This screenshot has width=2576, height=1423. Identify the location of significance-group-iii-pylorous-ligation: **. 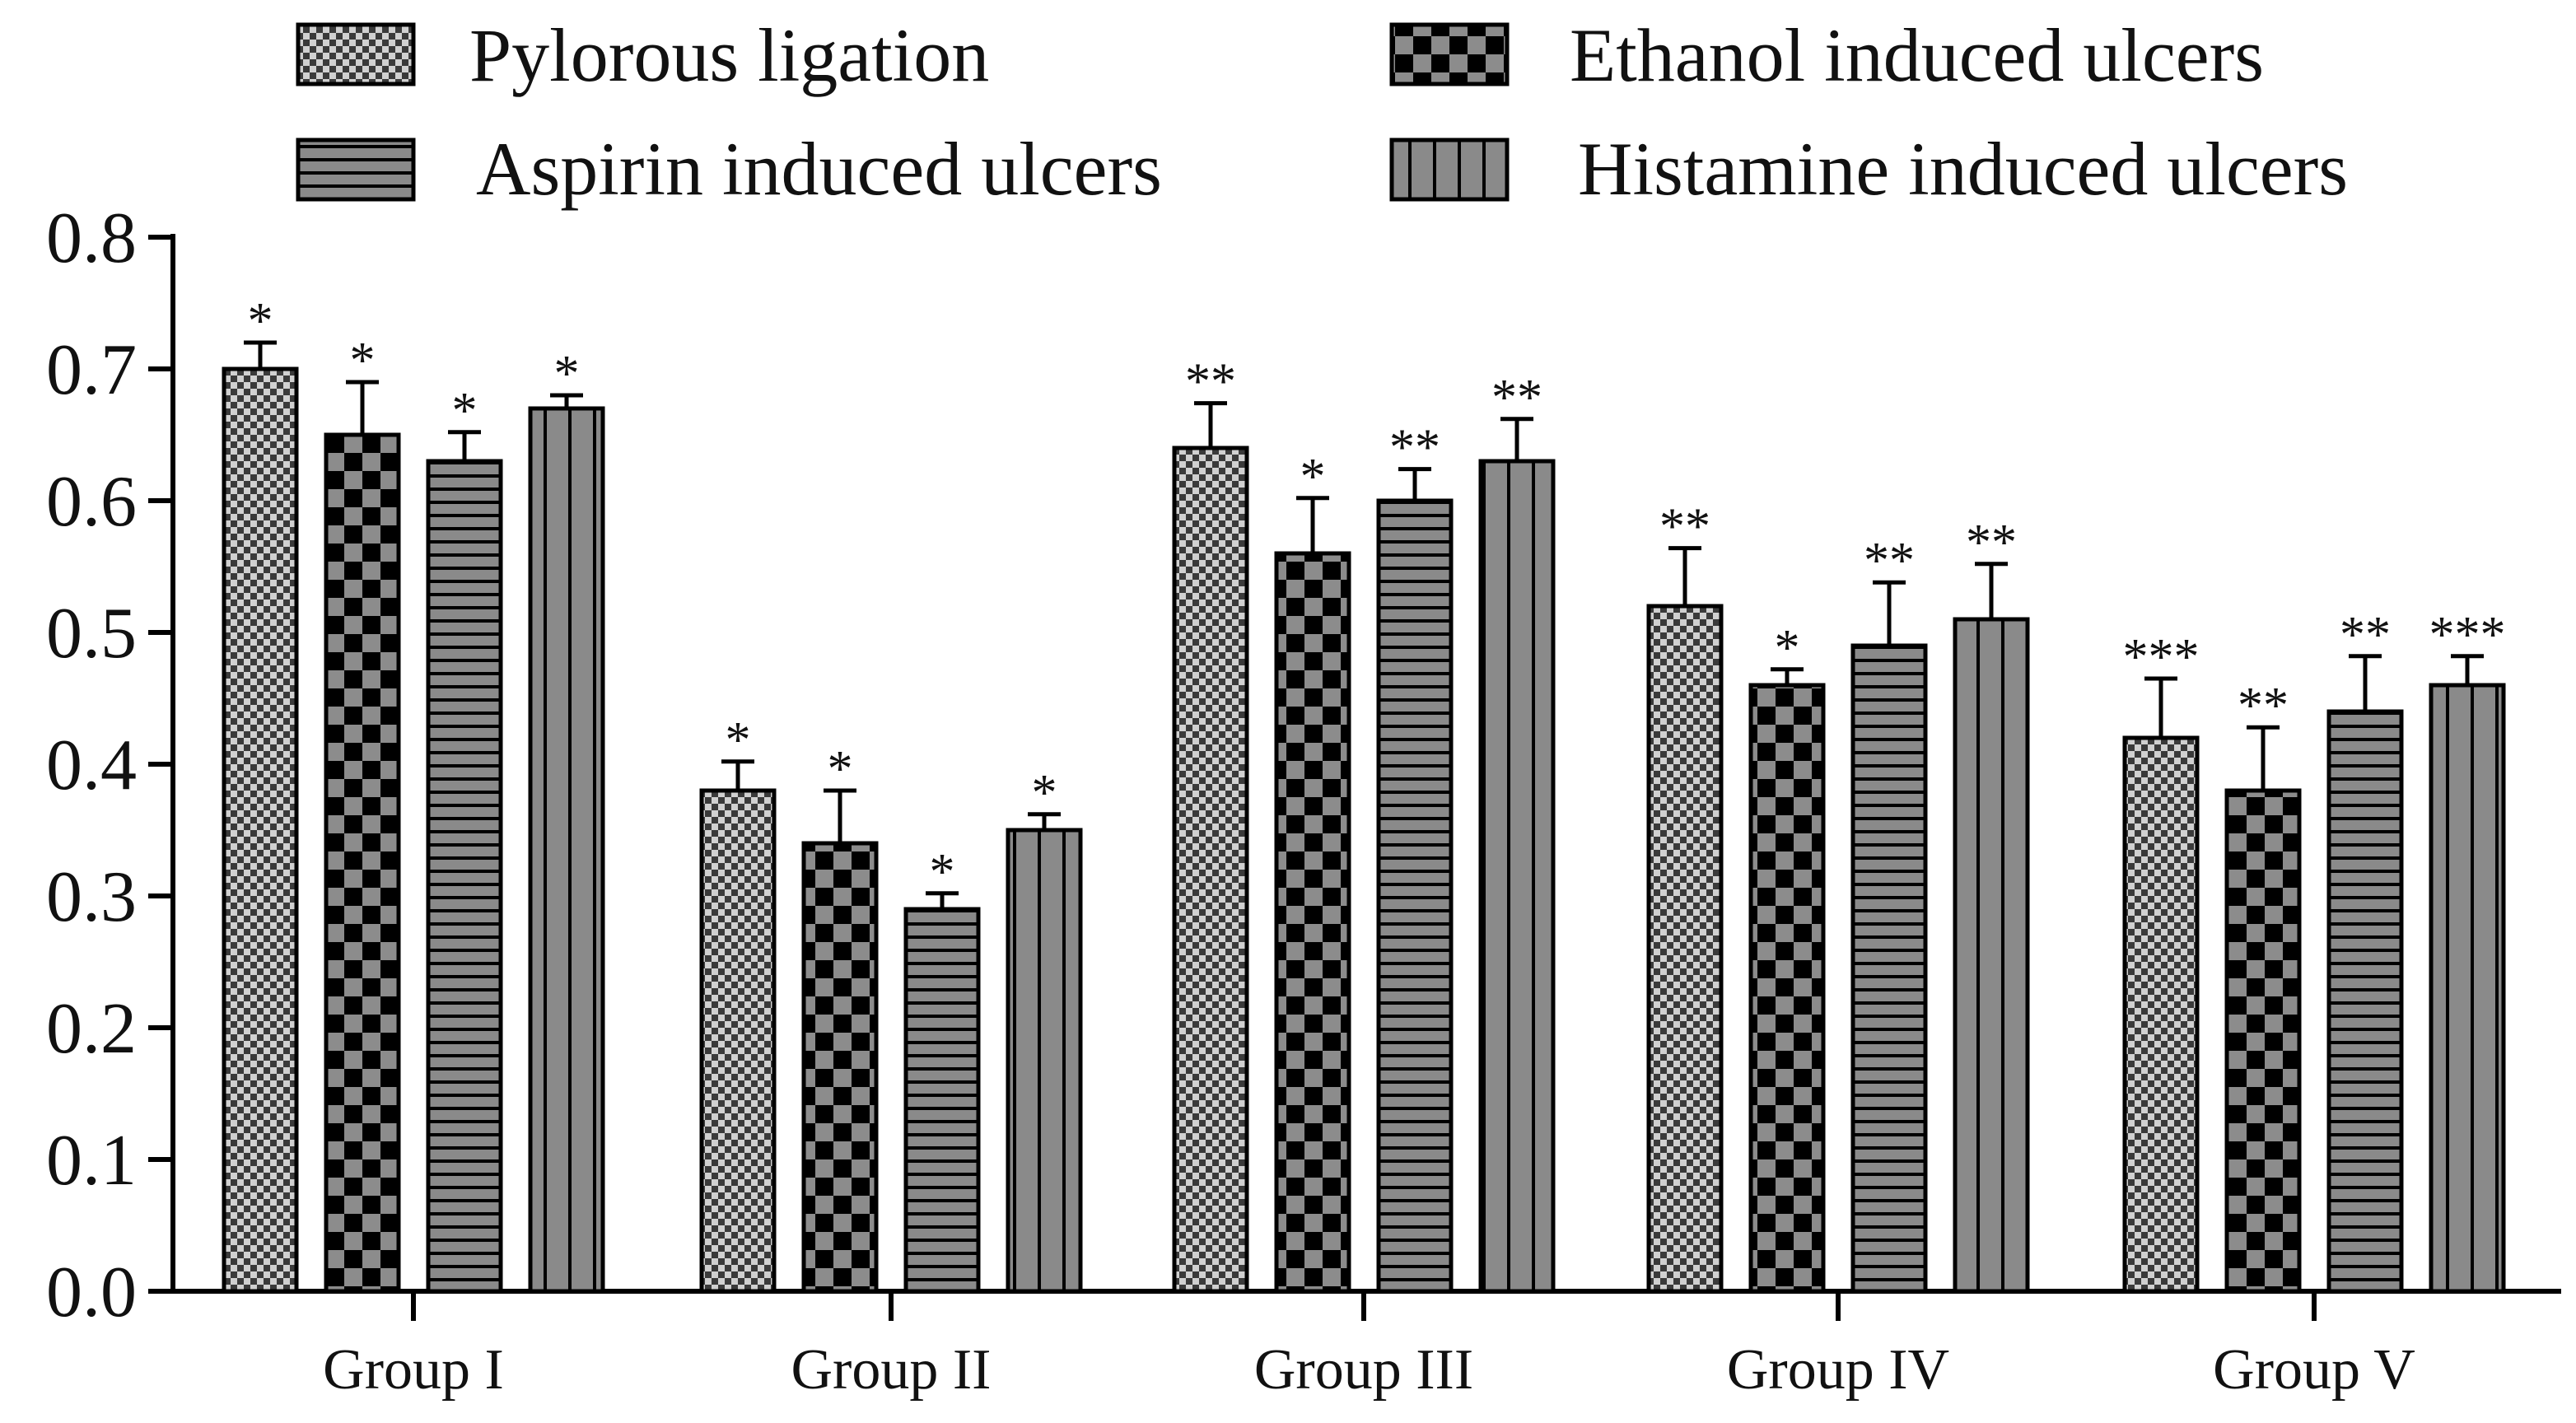
(1210, 382).